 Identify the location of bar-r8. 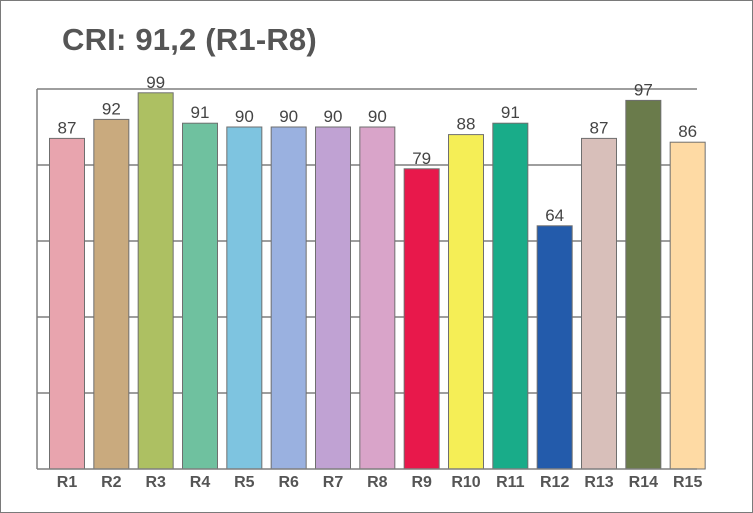
(377, 298).